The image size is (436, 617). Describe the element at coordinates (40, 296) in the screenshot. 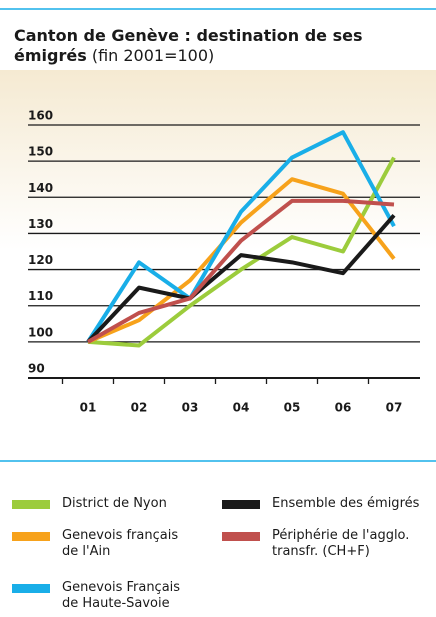

I see `y-tick-label: 110` at that location.